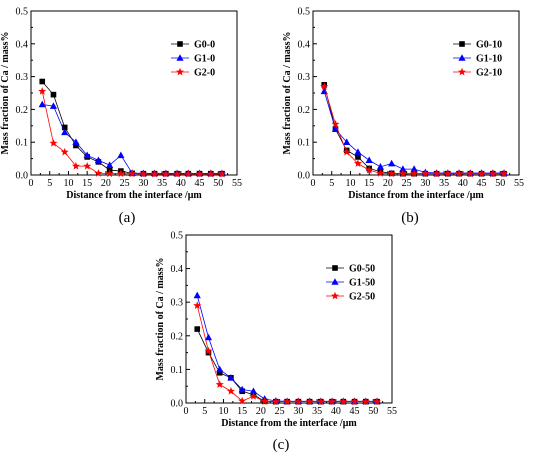 The height and width of the screenshot is (458, 550). I want to click on x-tick-label: 55, so click(237, 183).